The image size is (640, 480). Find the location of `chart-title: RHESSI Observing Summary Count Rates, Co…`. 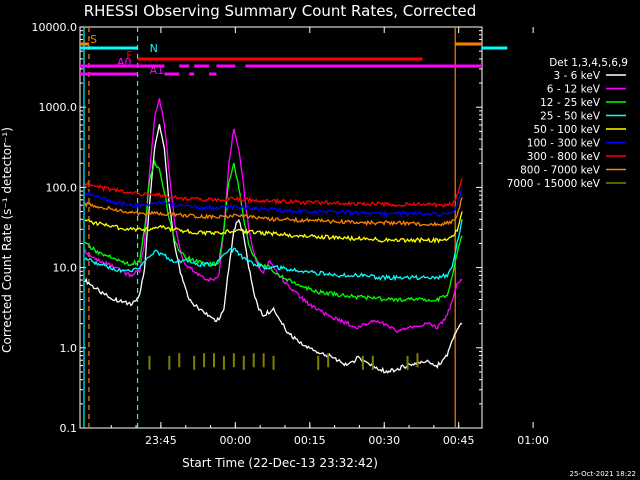

chart-title: RHESSI Observing Summary Count Rates, Co… is located at coordinates (280, 11).